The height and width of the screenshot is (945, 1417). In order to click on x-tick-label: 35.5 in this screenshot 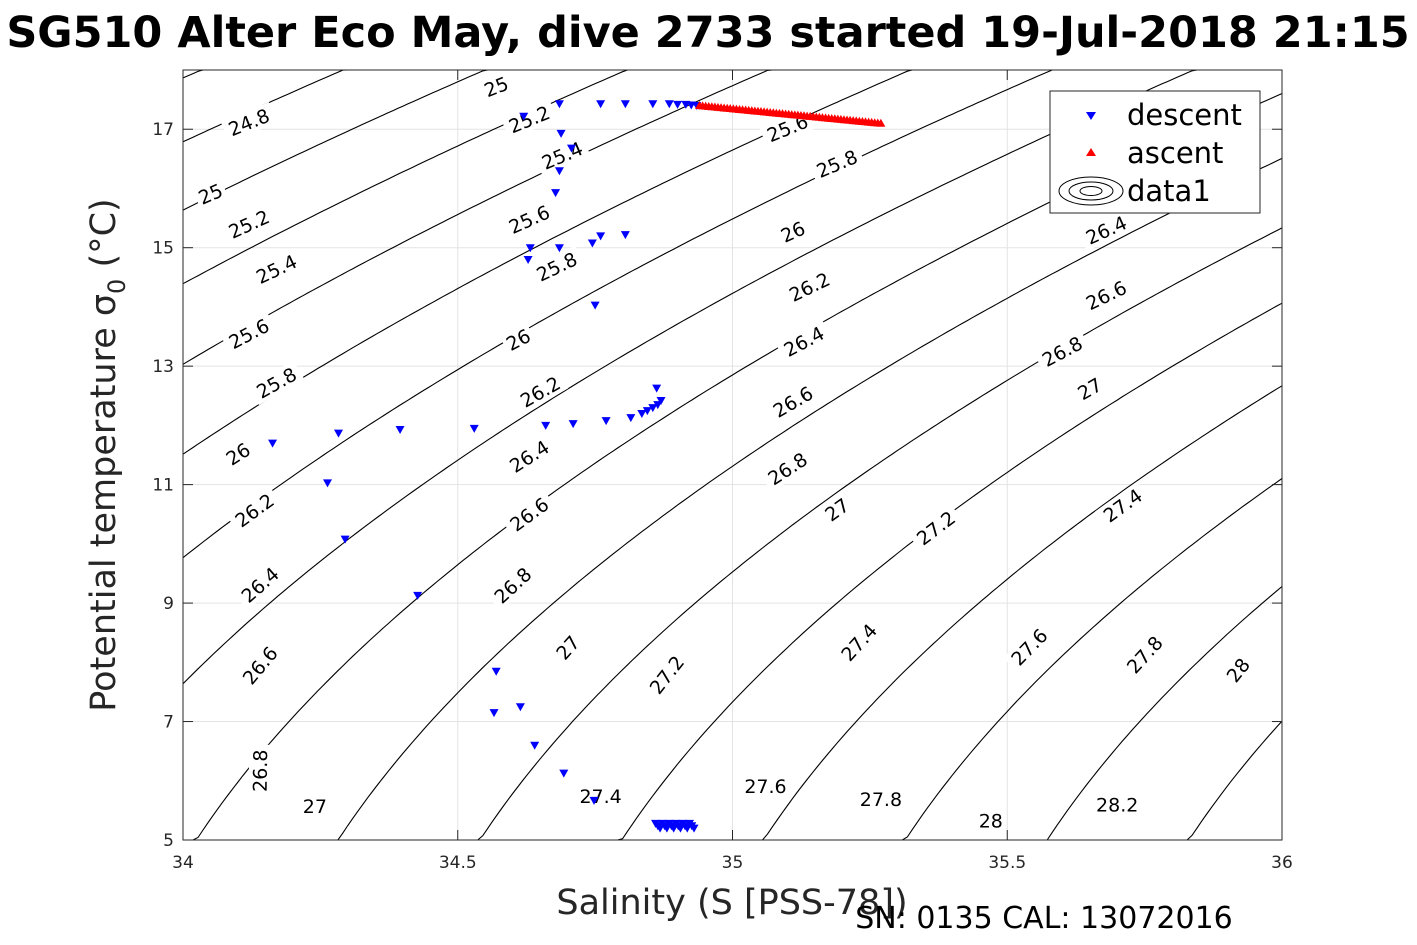, I will do `click(1007, 863)`.